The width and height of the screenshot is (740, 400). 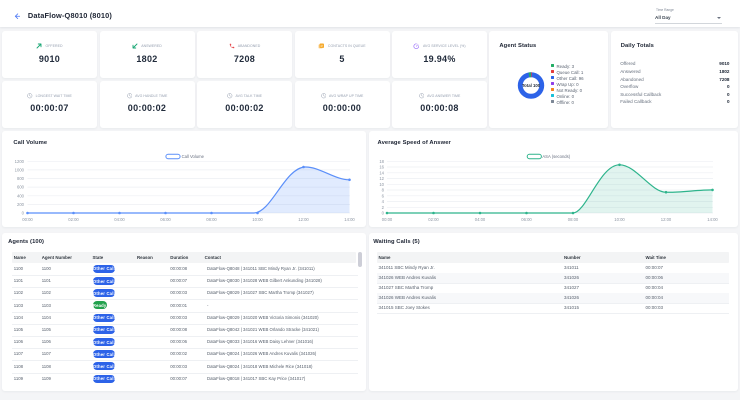 What do you see at coordinates (381, 161) in the screenshot?
I see `svg-text: 18` at bounding box center [381, 161].